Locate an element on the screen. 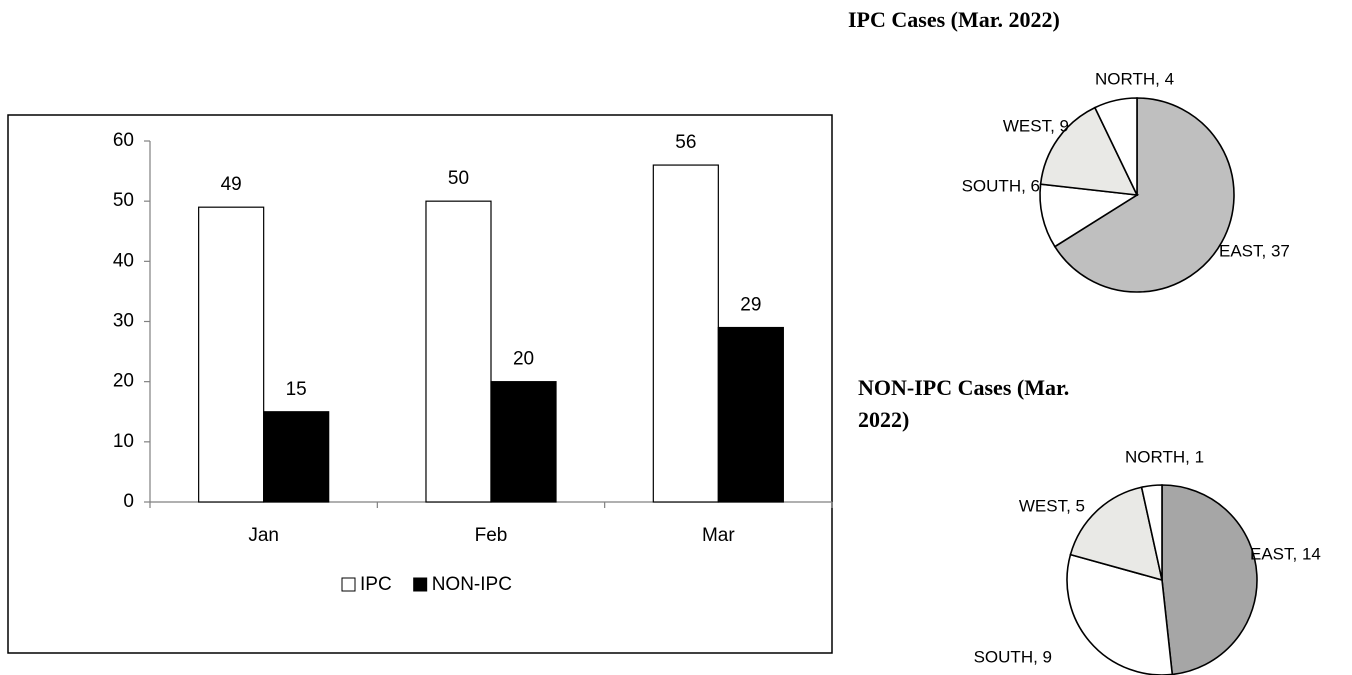 This screenshot has width=1352, height=675. y-tick-label: 0 is located at coordinates (128, 501).